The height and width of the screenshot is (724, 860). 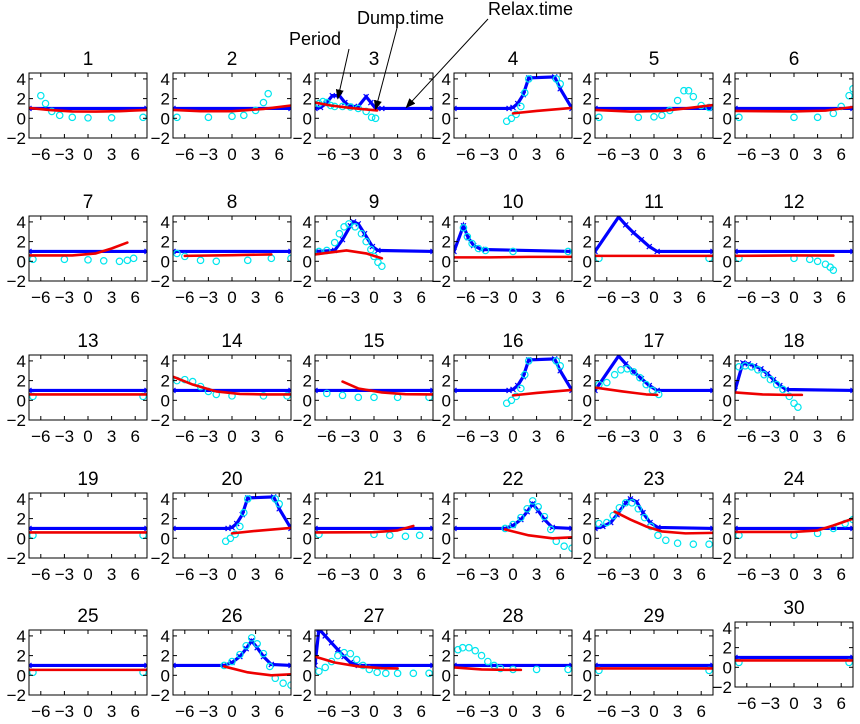 What do you see at coordinates (231, 479) in the screenshot?
I see `subplot-title: 20` at bounding box center [231, 479].